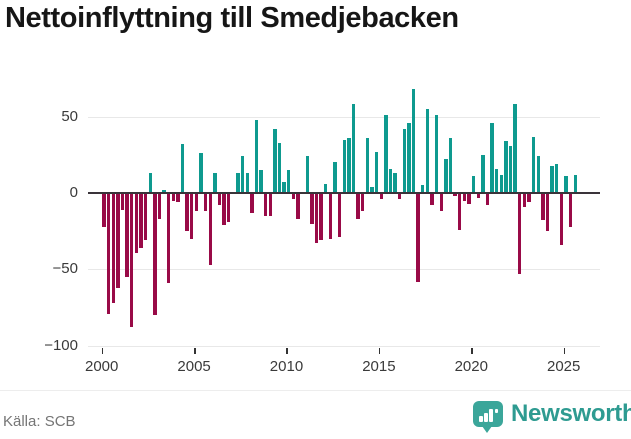 This screenshot has width=631, height=439. I want to click on bar-2016-q3, so click(409, 157).